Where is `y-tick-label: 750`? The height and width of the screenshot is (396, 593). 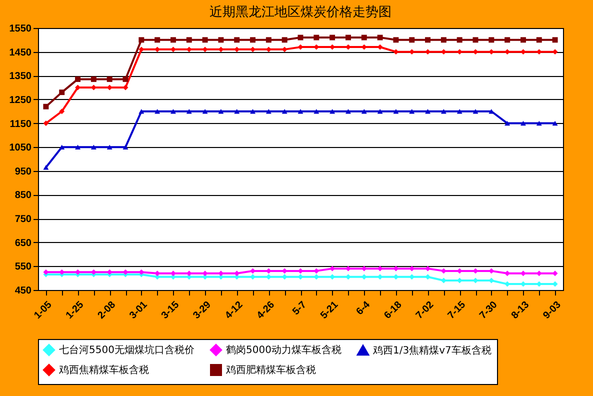 y-tick-label: 750 is located at coordinates (23, 220).